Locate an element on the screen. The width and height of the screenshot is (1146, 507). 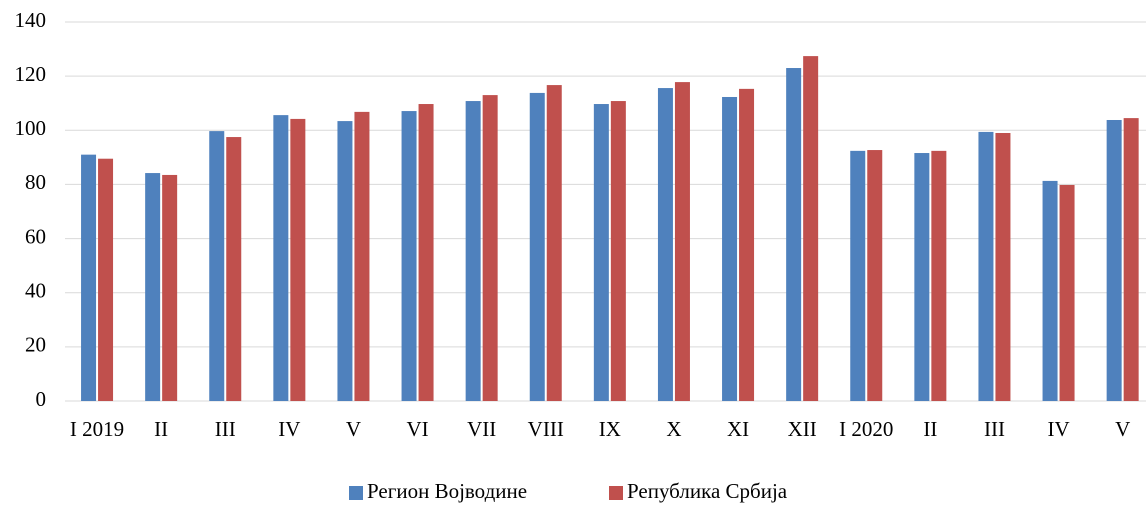
x-tick-label: I 2020 is located at coordinates (866, 429).